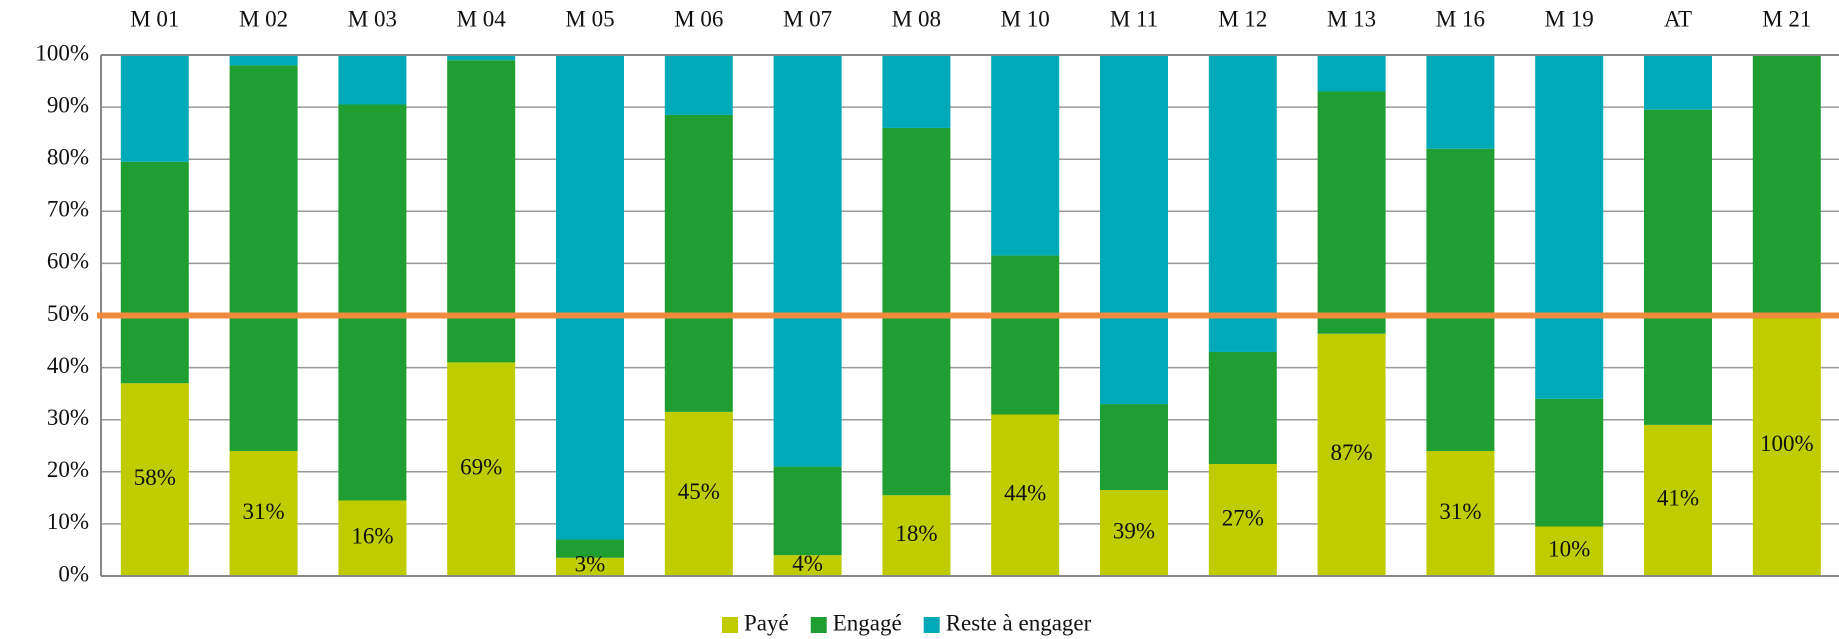 This screenshot has width=1839, height=639. What do you see at coordinates (589, 18) in the screenshot?
I see `x-tick-label: M 05` at bounding box center [589, 18].